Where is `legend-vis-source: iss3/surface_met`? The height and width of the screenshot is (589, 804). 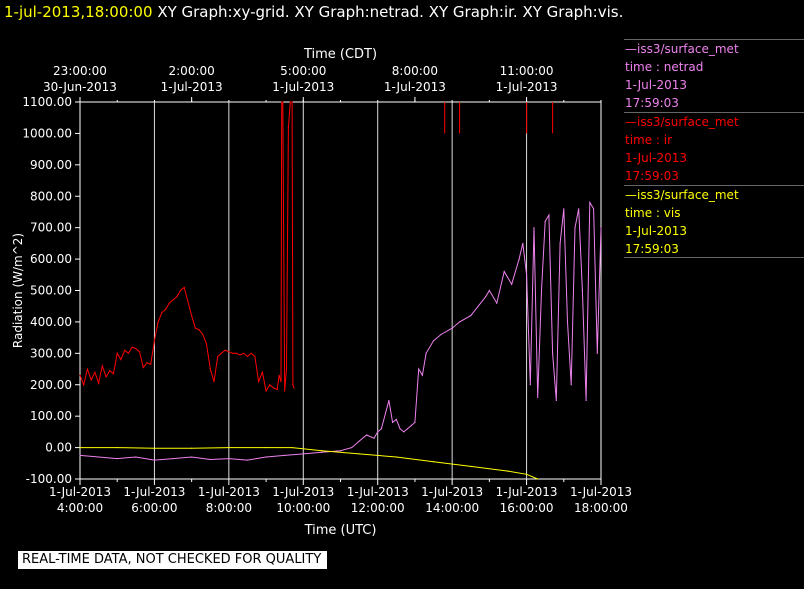 legend-vis-source: iss3/surface_met is located at coordinates (688, 195).